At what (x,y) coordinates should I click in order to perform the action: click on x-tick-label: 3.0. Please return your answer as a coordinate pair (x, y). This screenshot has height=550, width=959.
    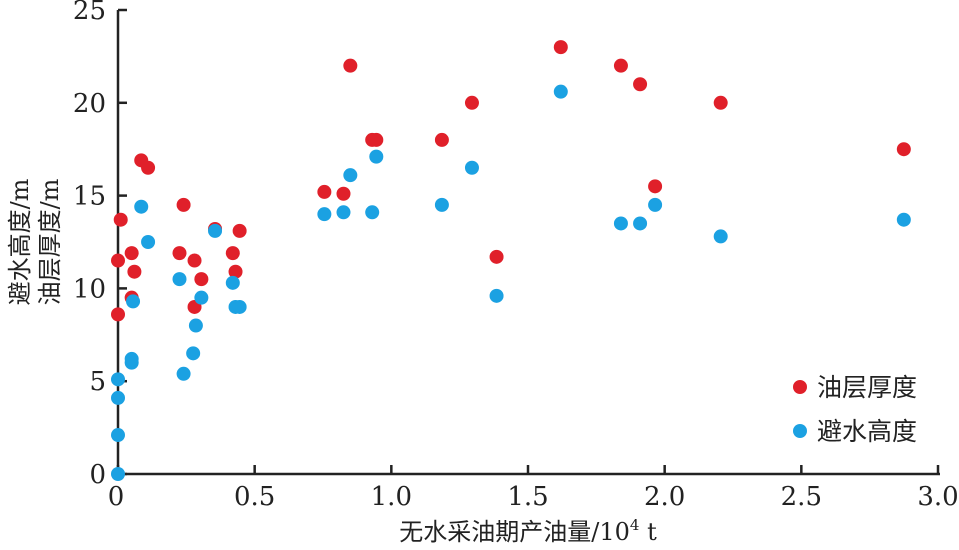
    Looking at the image, I should click on (937, 497).